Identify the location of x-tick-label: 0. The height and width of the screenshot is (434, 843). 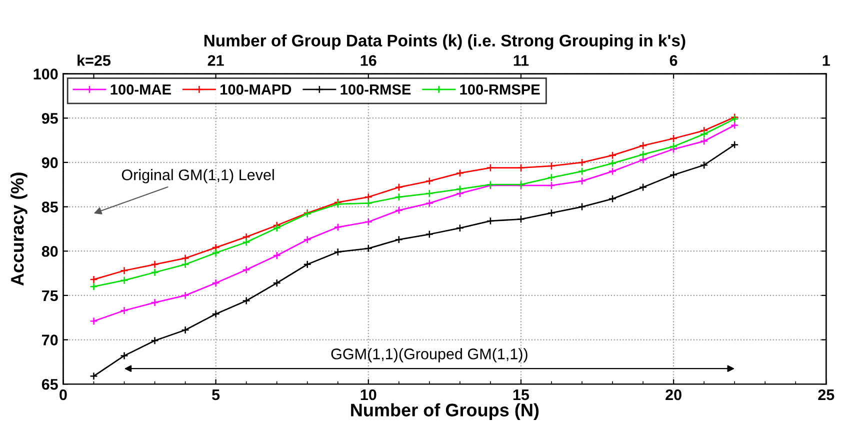
(63, 394).